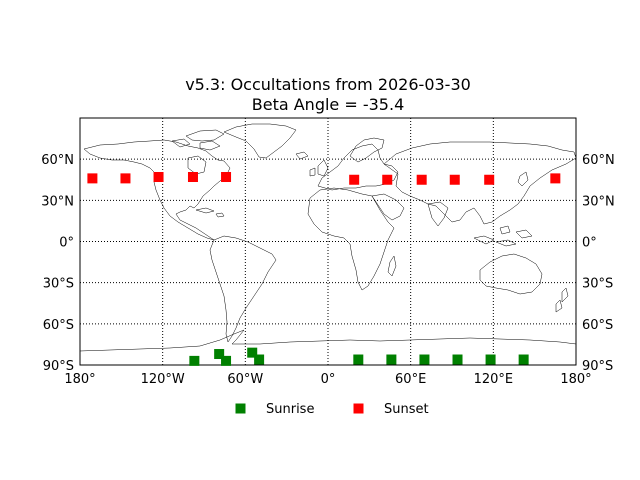 The height and width of the screenshot is (480, 640). Describe the element at coordinates (290, 409) in the screenshot. I see `sunrise-legend-label: Sunrise` at that location.